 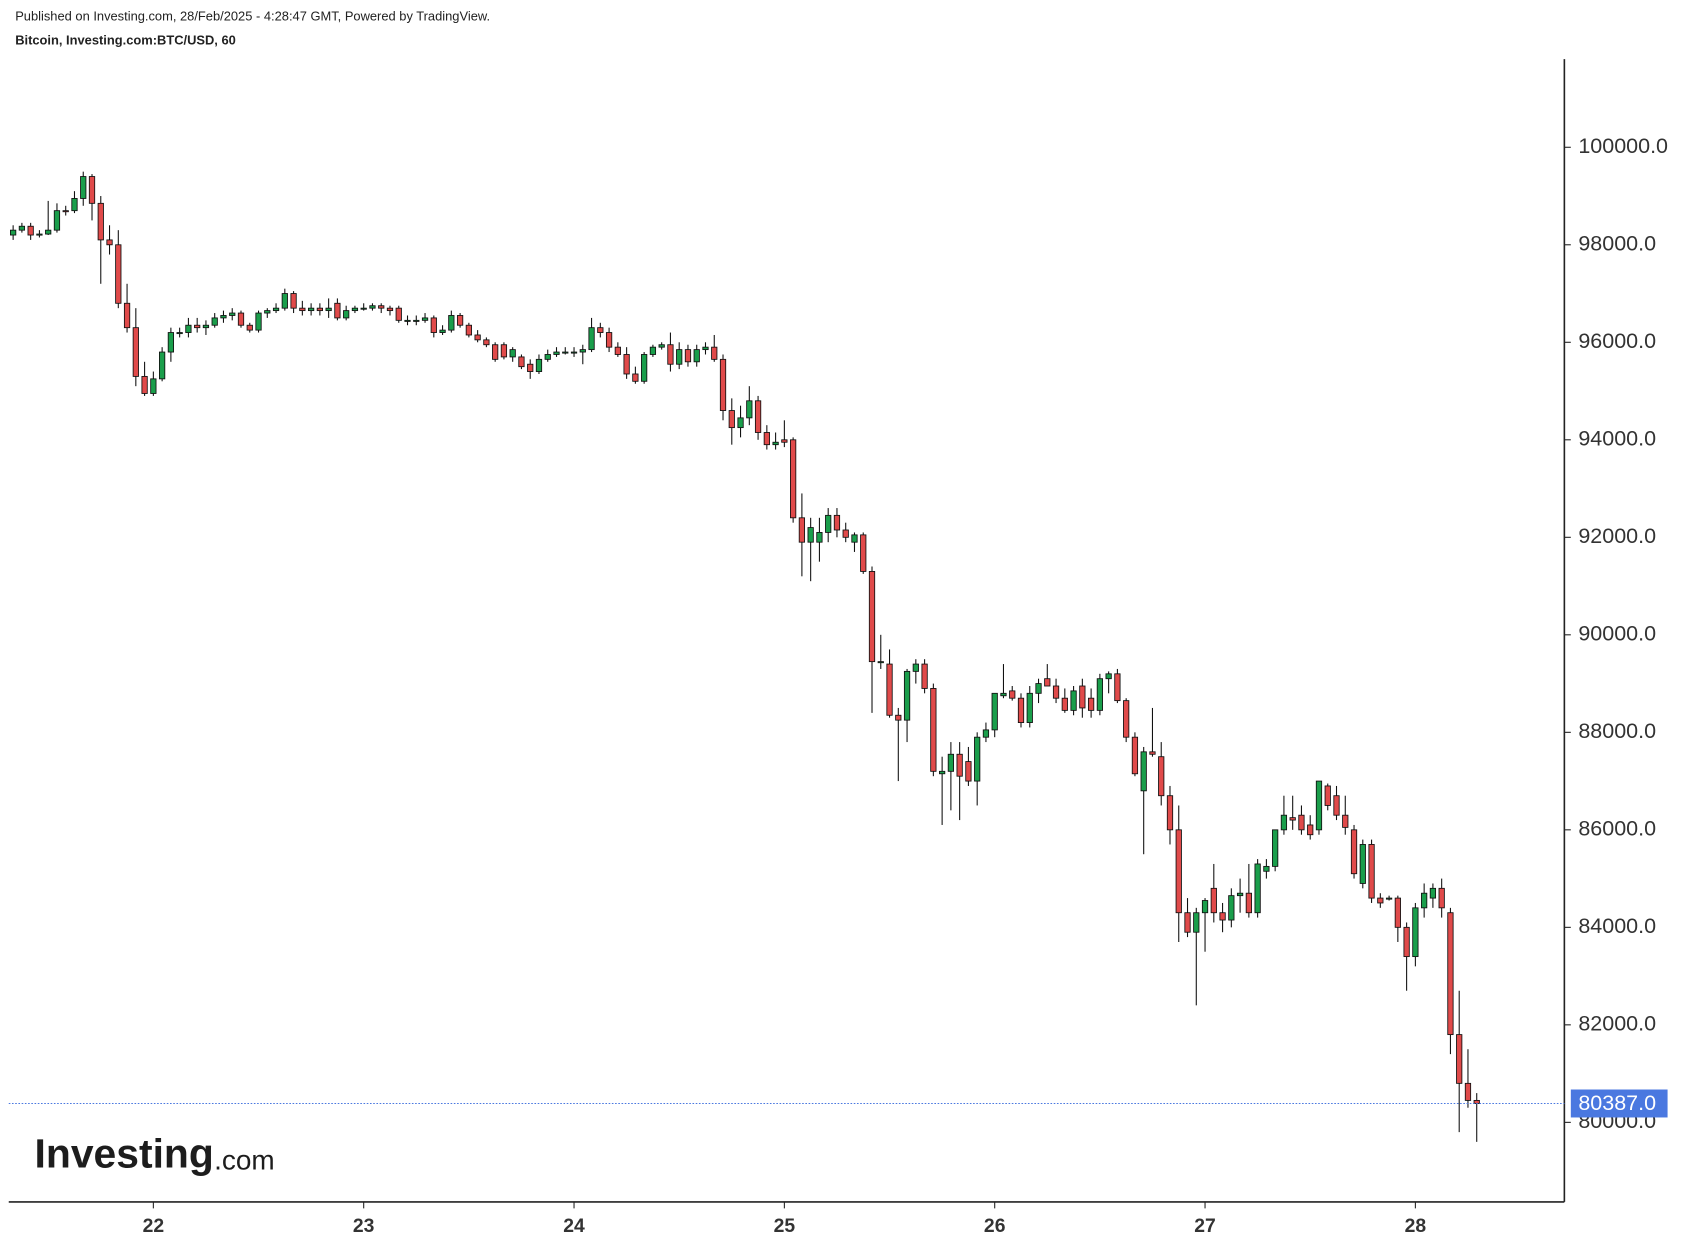 What do you see at coordinates (785, 1226) in the screenshot?
I see `x-tick-label: 25` at bounding box center [785, 1226].